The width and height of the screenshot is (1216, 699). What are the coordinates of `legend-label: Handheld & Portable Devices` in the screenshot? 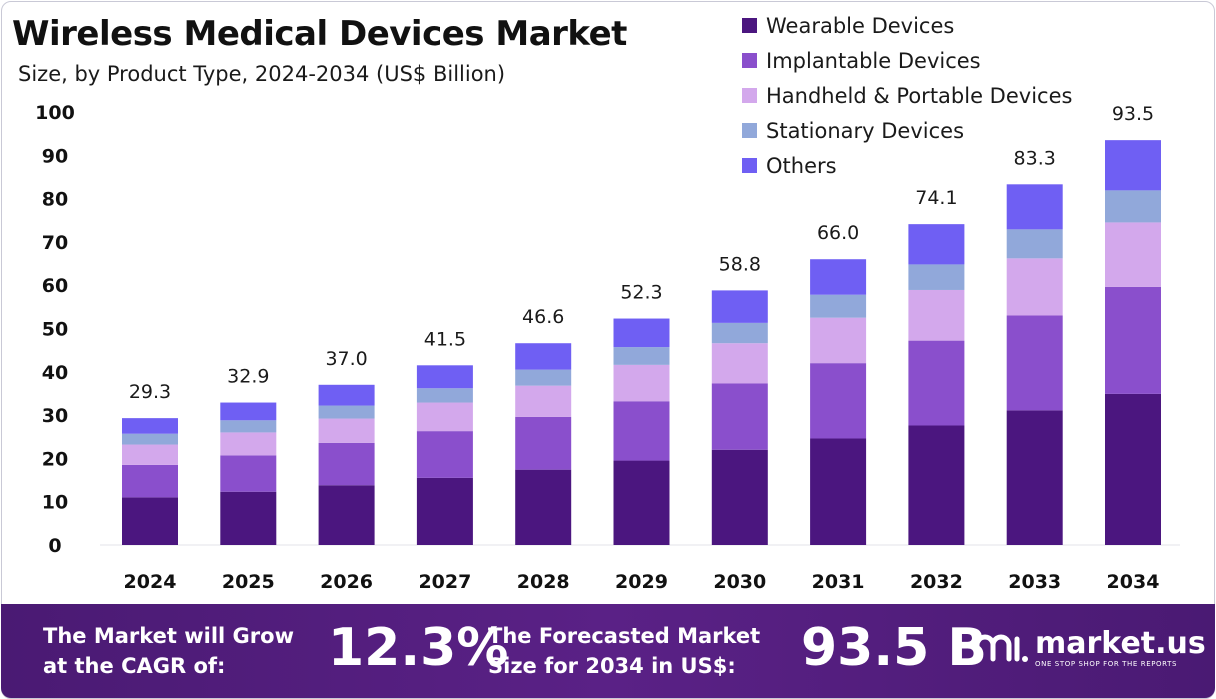 It's located at (919, 95).